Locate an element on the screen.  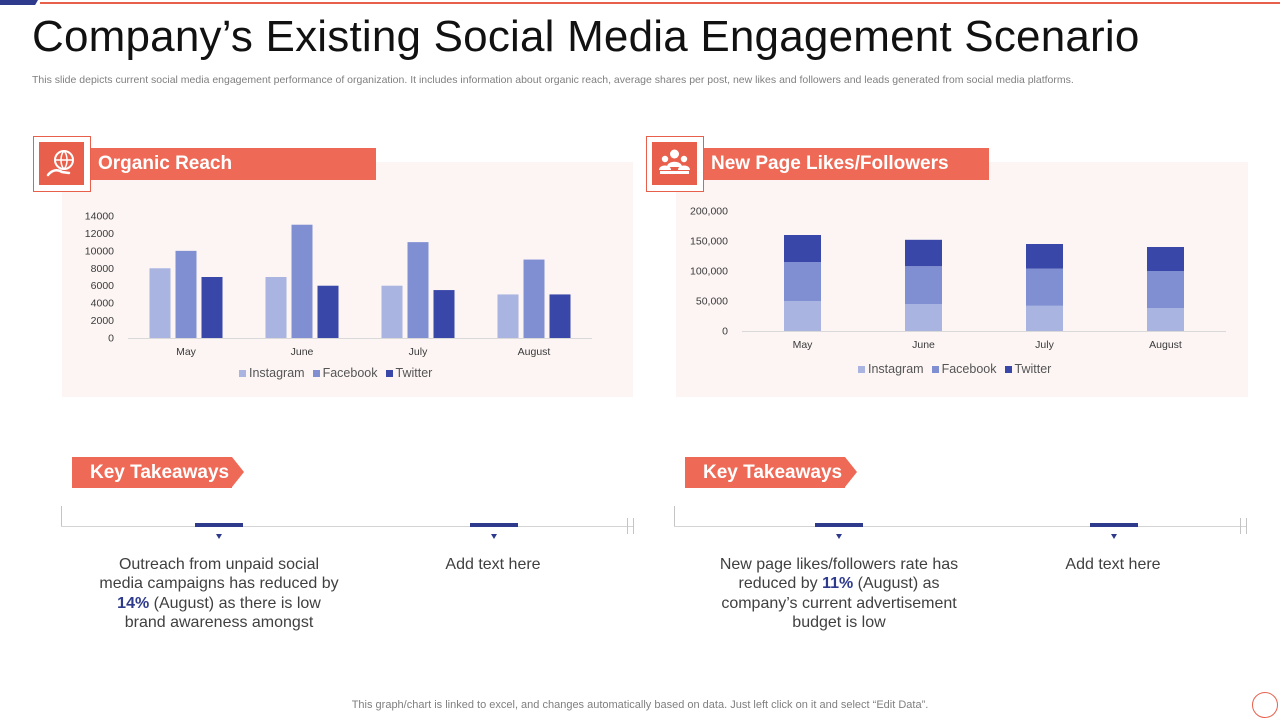
organic-reach-header: Organic Reach is located at coordinates (233, 164).